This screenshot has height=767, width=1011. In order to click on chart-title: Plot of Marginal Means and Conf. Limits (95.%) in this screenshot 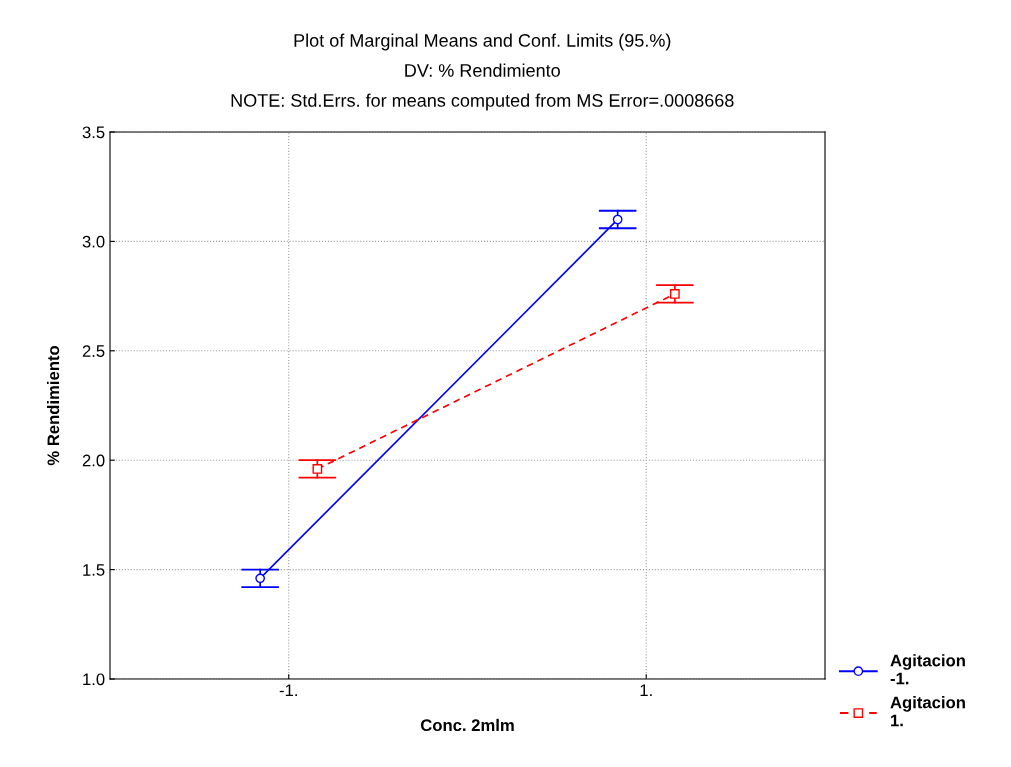, I will do `click(482, 42)`.